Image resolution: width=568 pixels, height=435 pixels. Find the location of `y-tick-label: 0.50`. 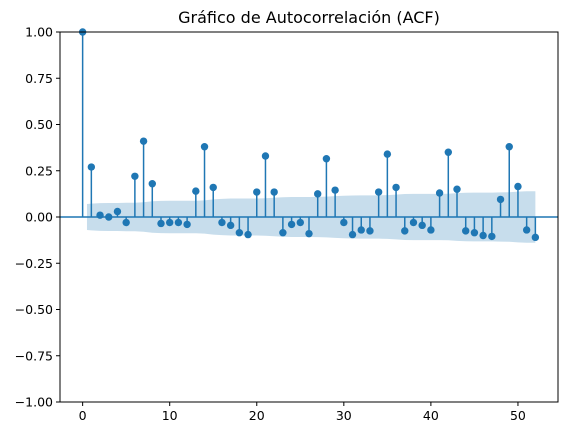

y-tick-label: 0.50 is located at coordinates (39, 124).